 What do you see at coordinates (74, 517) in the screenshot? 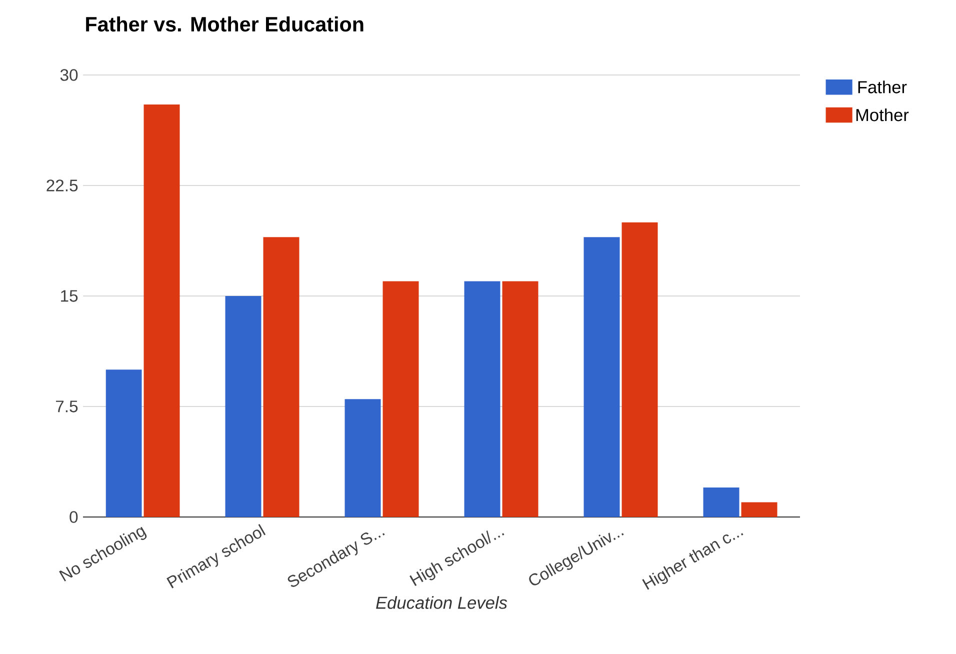
I see `y-tick-label: 0` at bounding box center [74, 517].